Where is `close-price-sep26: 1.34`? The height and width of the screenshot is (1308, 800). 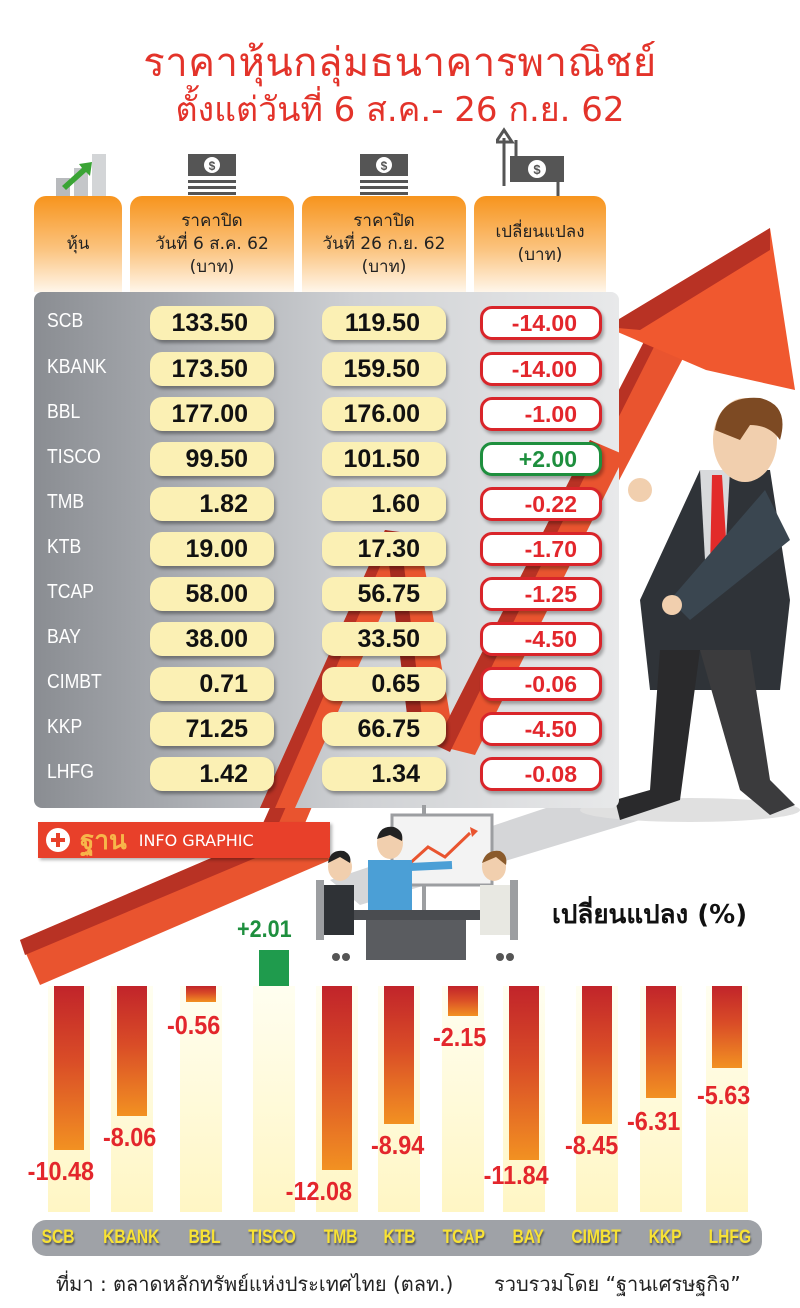
close-price-sep26: 1.34 is located at coordinates (384, 774).